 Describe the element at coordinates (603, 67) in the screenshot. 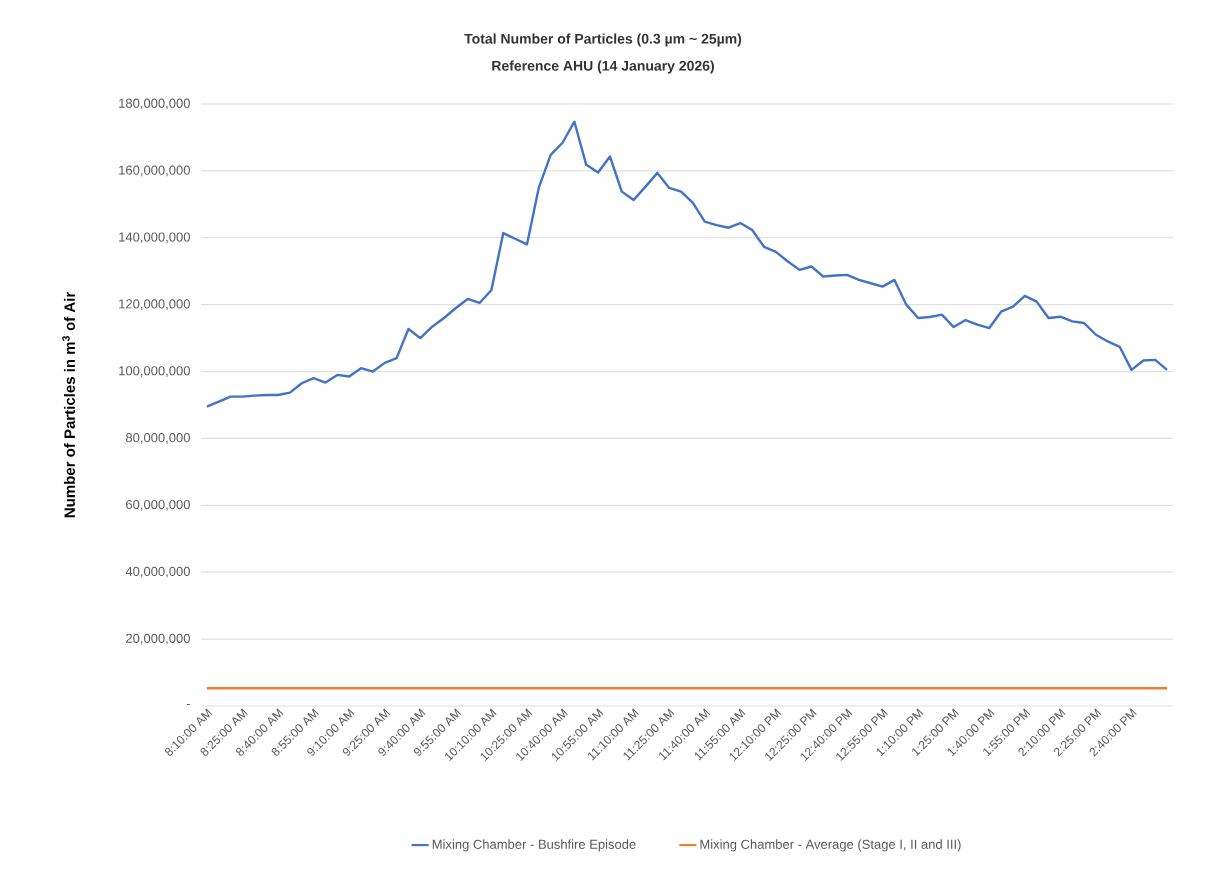

I see `chart-subtitle: Reference AHU (14 January 2026)` at that location.